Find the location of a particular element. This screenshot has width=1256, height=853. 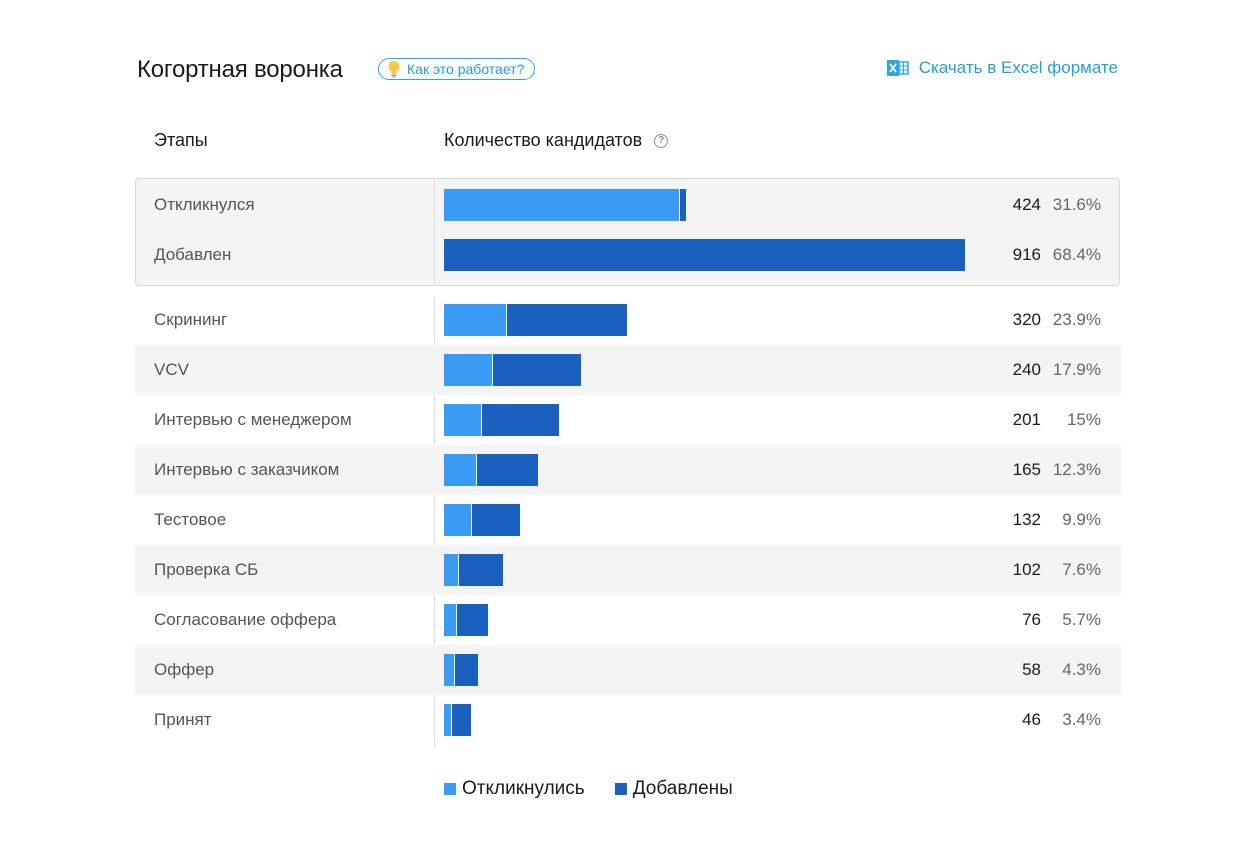

stage-count: 76 is located at coordinates (1031, 619).